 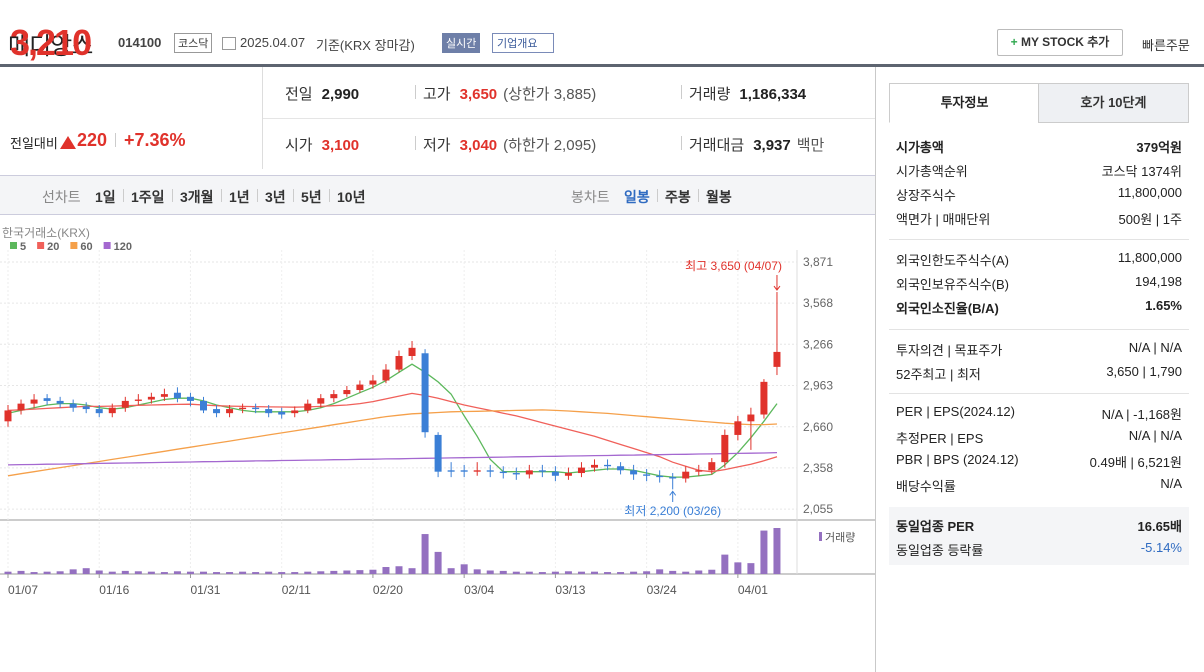 What do you see at coordinates (1135, 462) in the screenshot?
I see `info-value: 0.49배 | 6,521원` at bounding box center [1135, 462].